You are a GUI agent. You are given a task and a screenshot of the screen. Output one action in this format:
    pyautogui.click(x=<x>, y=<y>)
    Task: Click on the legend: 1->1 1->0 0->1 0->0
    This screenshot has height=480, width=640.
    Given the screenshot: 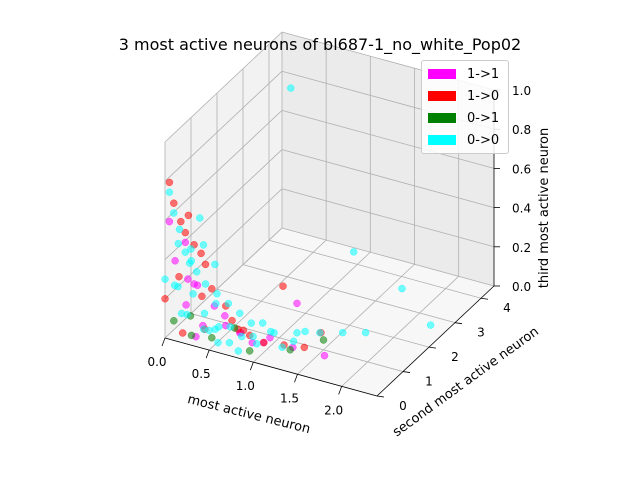 What is the action you would take?
    pyautogui.click(x=465, y=107)
    